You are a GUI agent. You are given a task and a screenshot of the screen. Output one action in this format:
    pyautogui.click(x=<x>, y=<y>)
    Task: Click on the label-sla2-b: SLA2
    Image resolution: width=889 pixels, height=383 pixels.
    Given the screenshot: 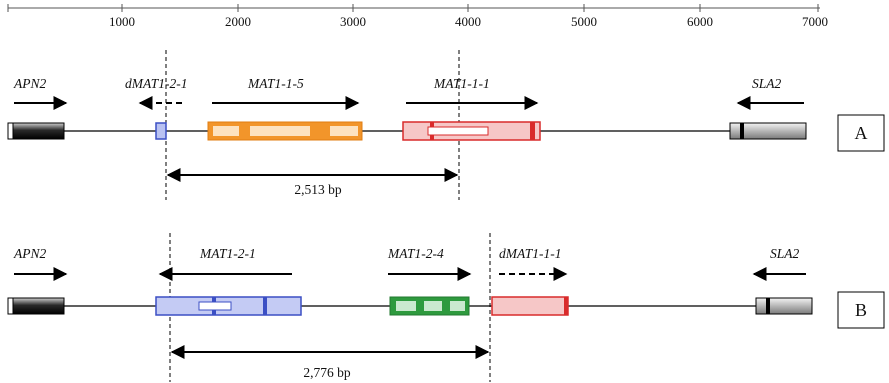 What is the action you would take?
    pyautogui.click(x=785, y=253)
    